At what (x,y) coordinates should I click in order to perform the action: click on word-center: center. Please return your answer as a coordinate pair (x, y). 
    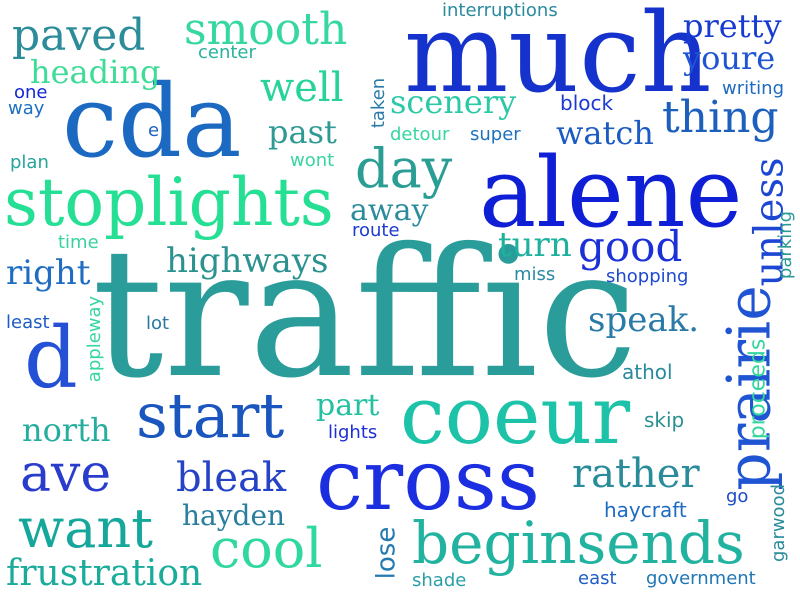
    Looking at the image, I should click on (227, 52).